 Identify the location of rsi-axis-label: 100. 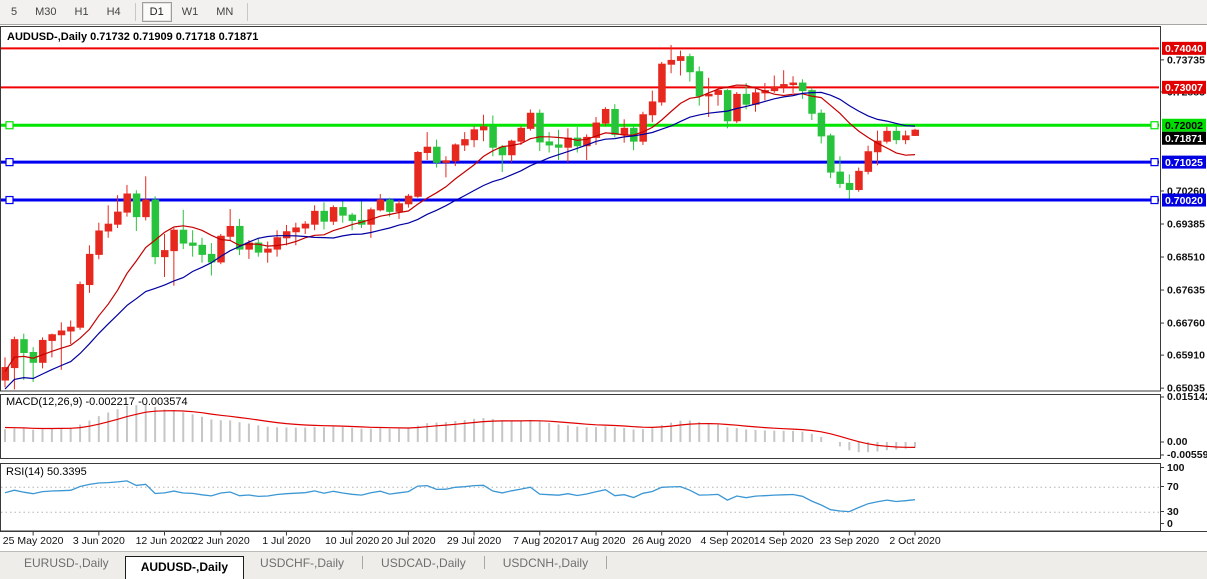
(1176, 468).